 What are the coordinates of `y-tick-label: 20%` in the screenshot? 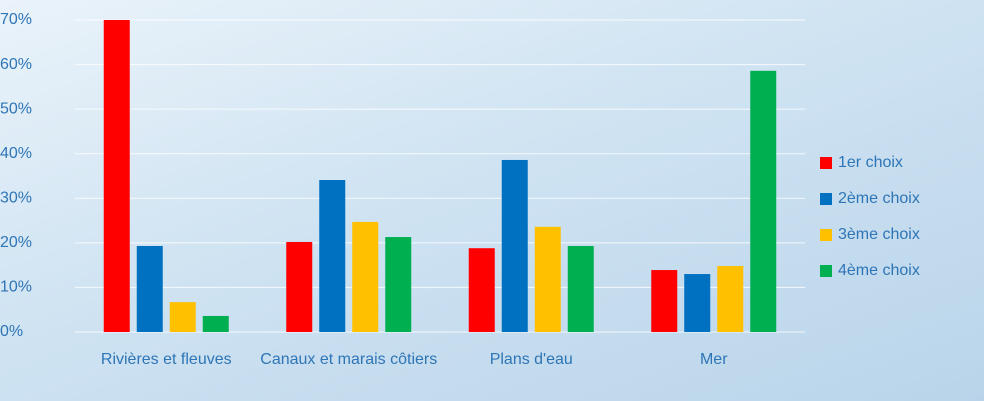 It's located at (16, 242).